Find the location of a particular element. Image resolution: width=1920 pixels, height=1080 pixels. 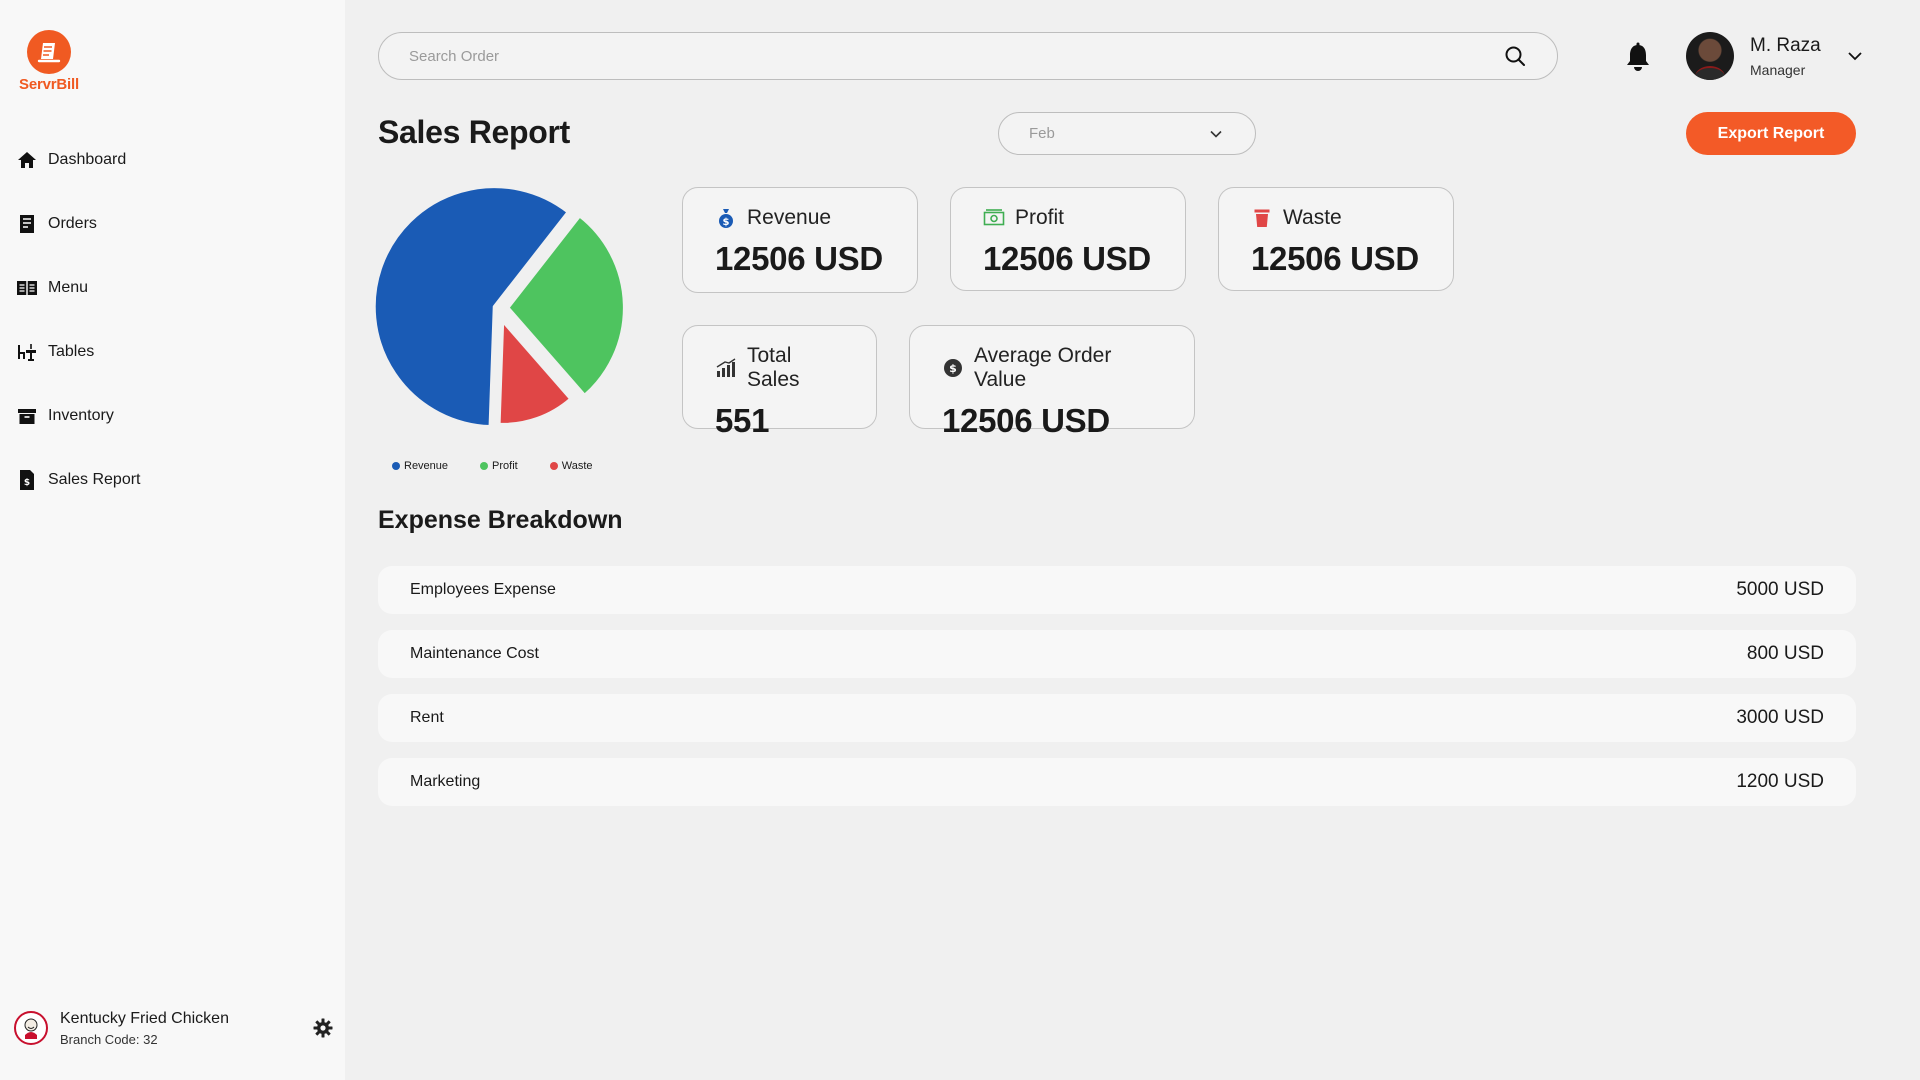

month-select: Feb is located at coordinates (1127, 133).